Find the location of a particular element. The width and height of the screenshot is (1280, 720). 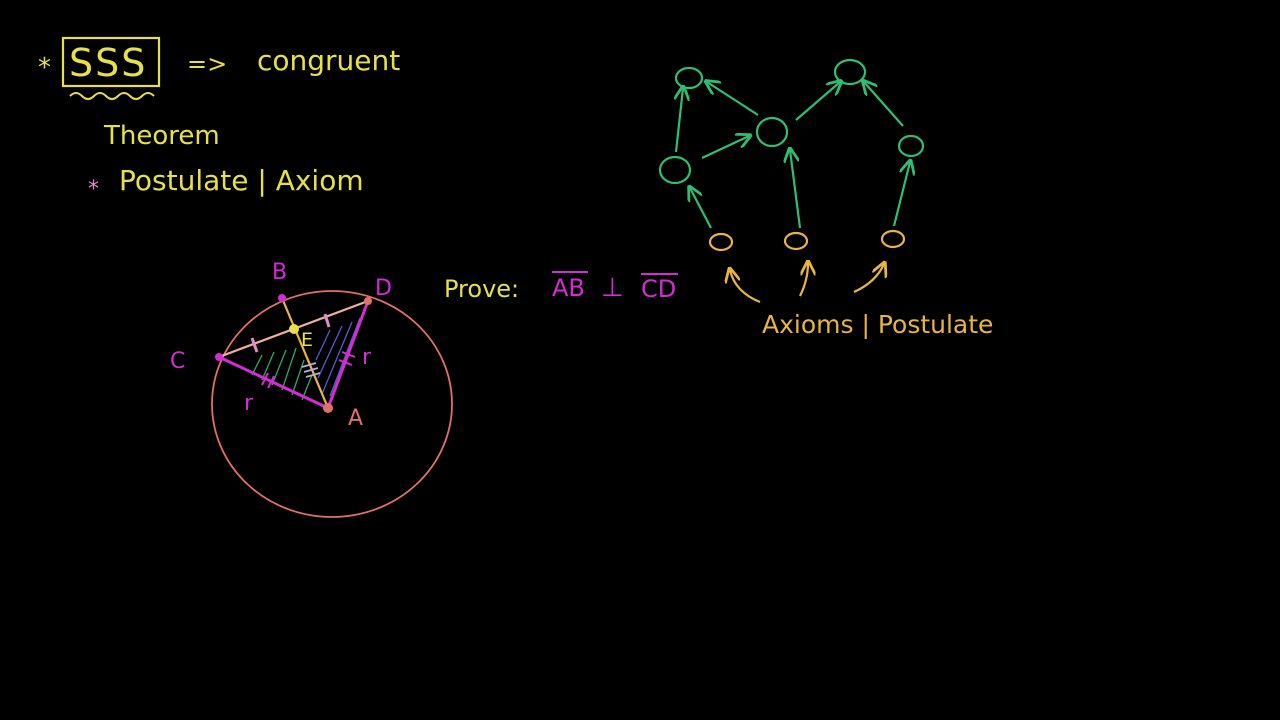

blue-hatching is located at coordinates (340, 354).